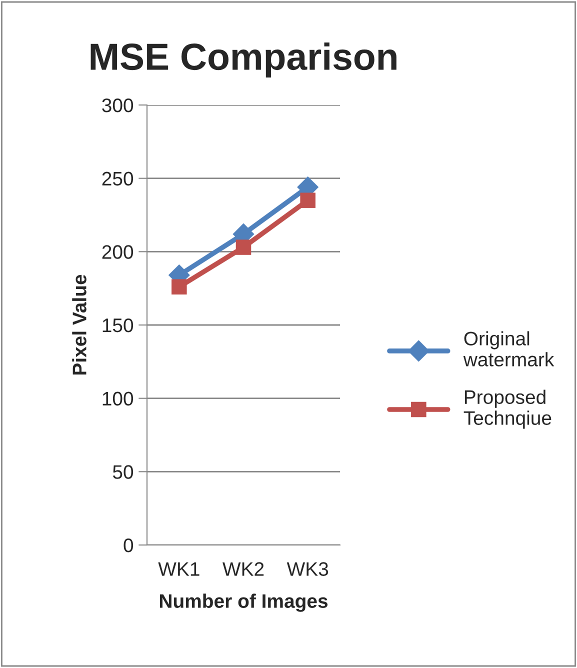  What do you see at coordinates (244, 603) in the screenshot?
I see `x-axis-title: Number of Images` at bounding box center [244, 603].